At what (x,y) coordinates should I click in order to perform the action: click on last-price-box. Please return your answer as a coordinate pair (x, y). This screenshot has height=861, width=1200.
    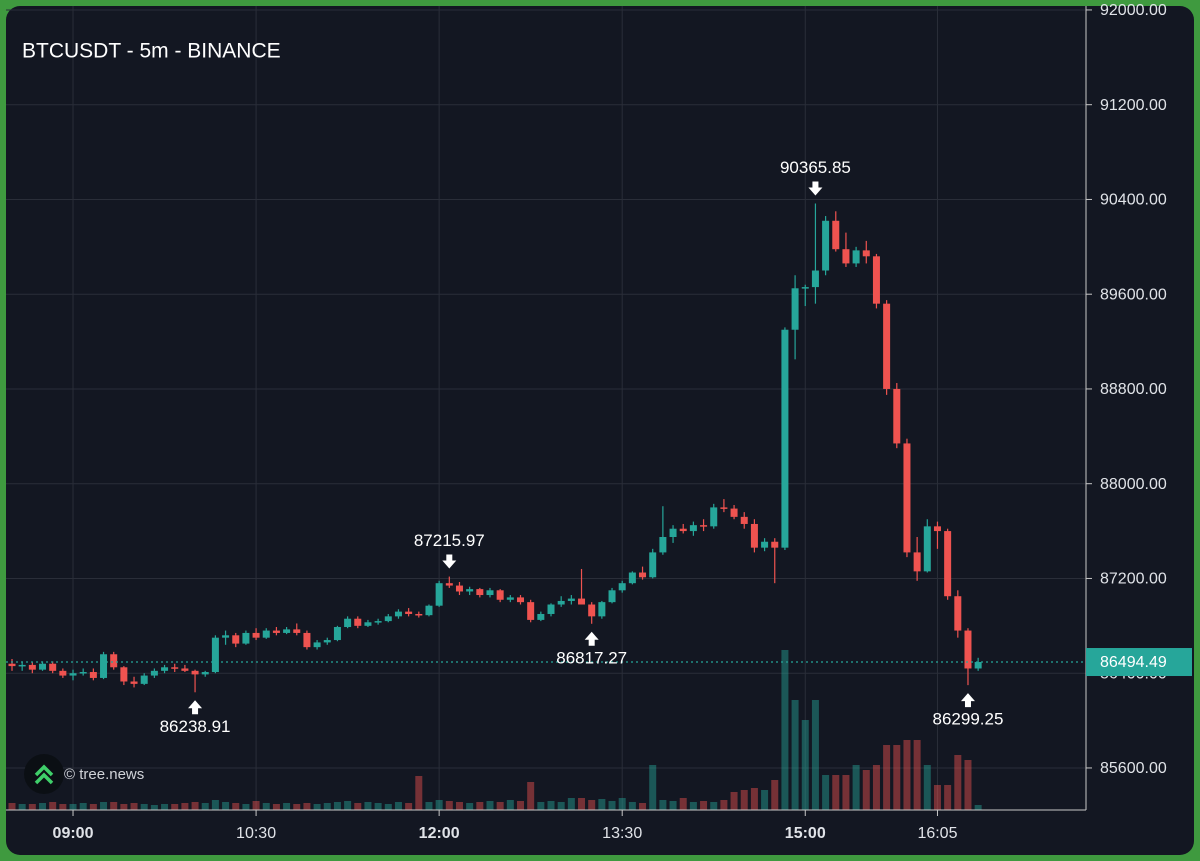
    Looking at the image, I should click on (1139, 662).